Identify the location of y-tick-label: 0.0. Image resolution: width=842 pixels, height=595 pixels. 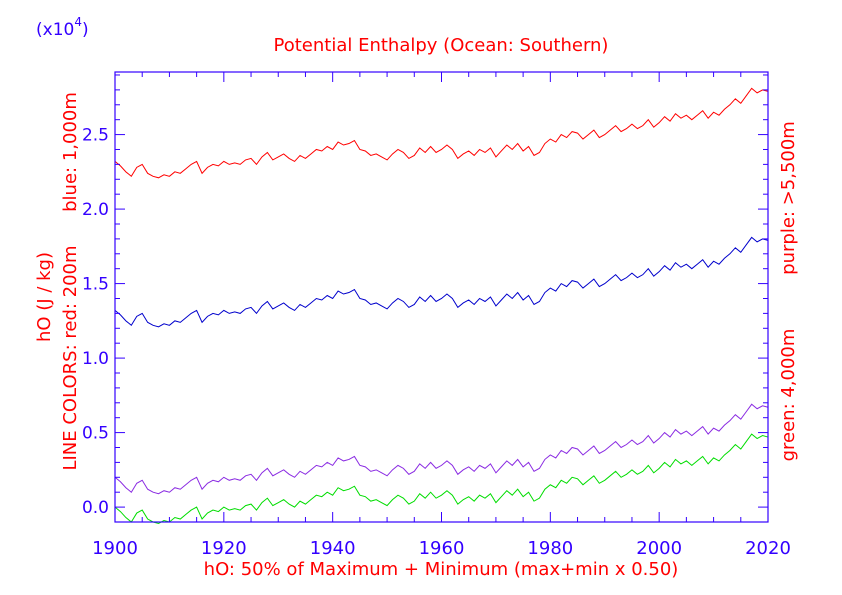
(95, 508).